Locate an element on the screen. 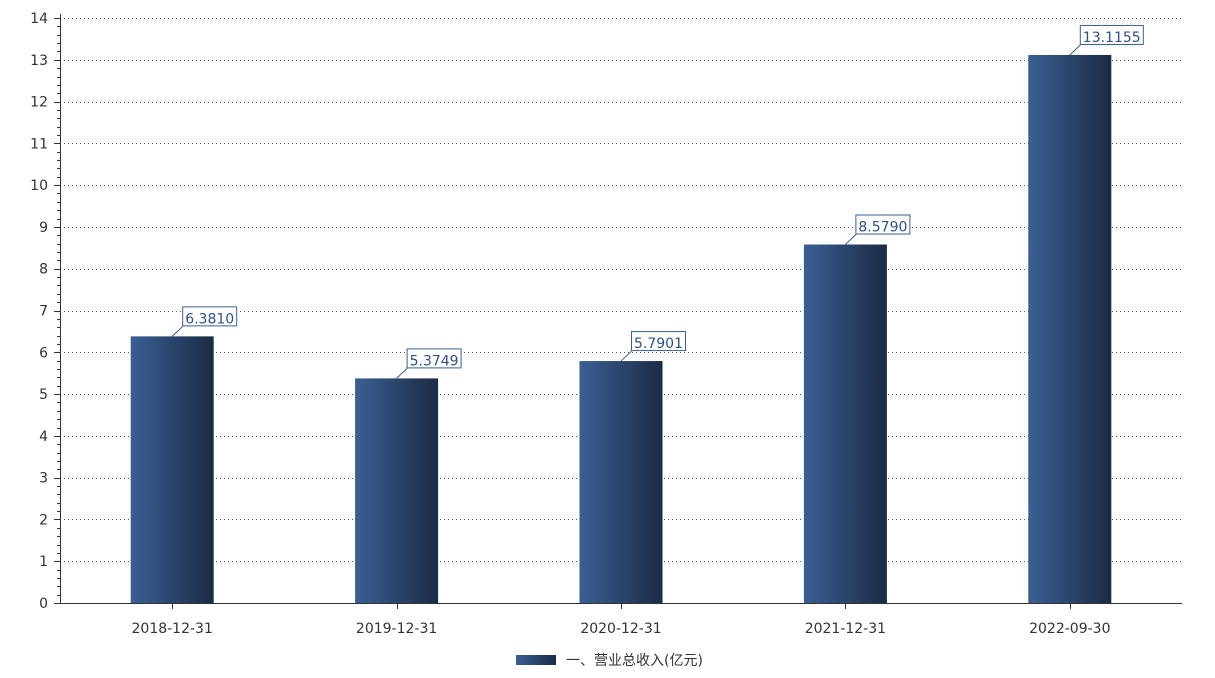 This screenshot has height=678, width=1215. x-tick-label: 2021-12-31 is located at coordinates (845, 629).